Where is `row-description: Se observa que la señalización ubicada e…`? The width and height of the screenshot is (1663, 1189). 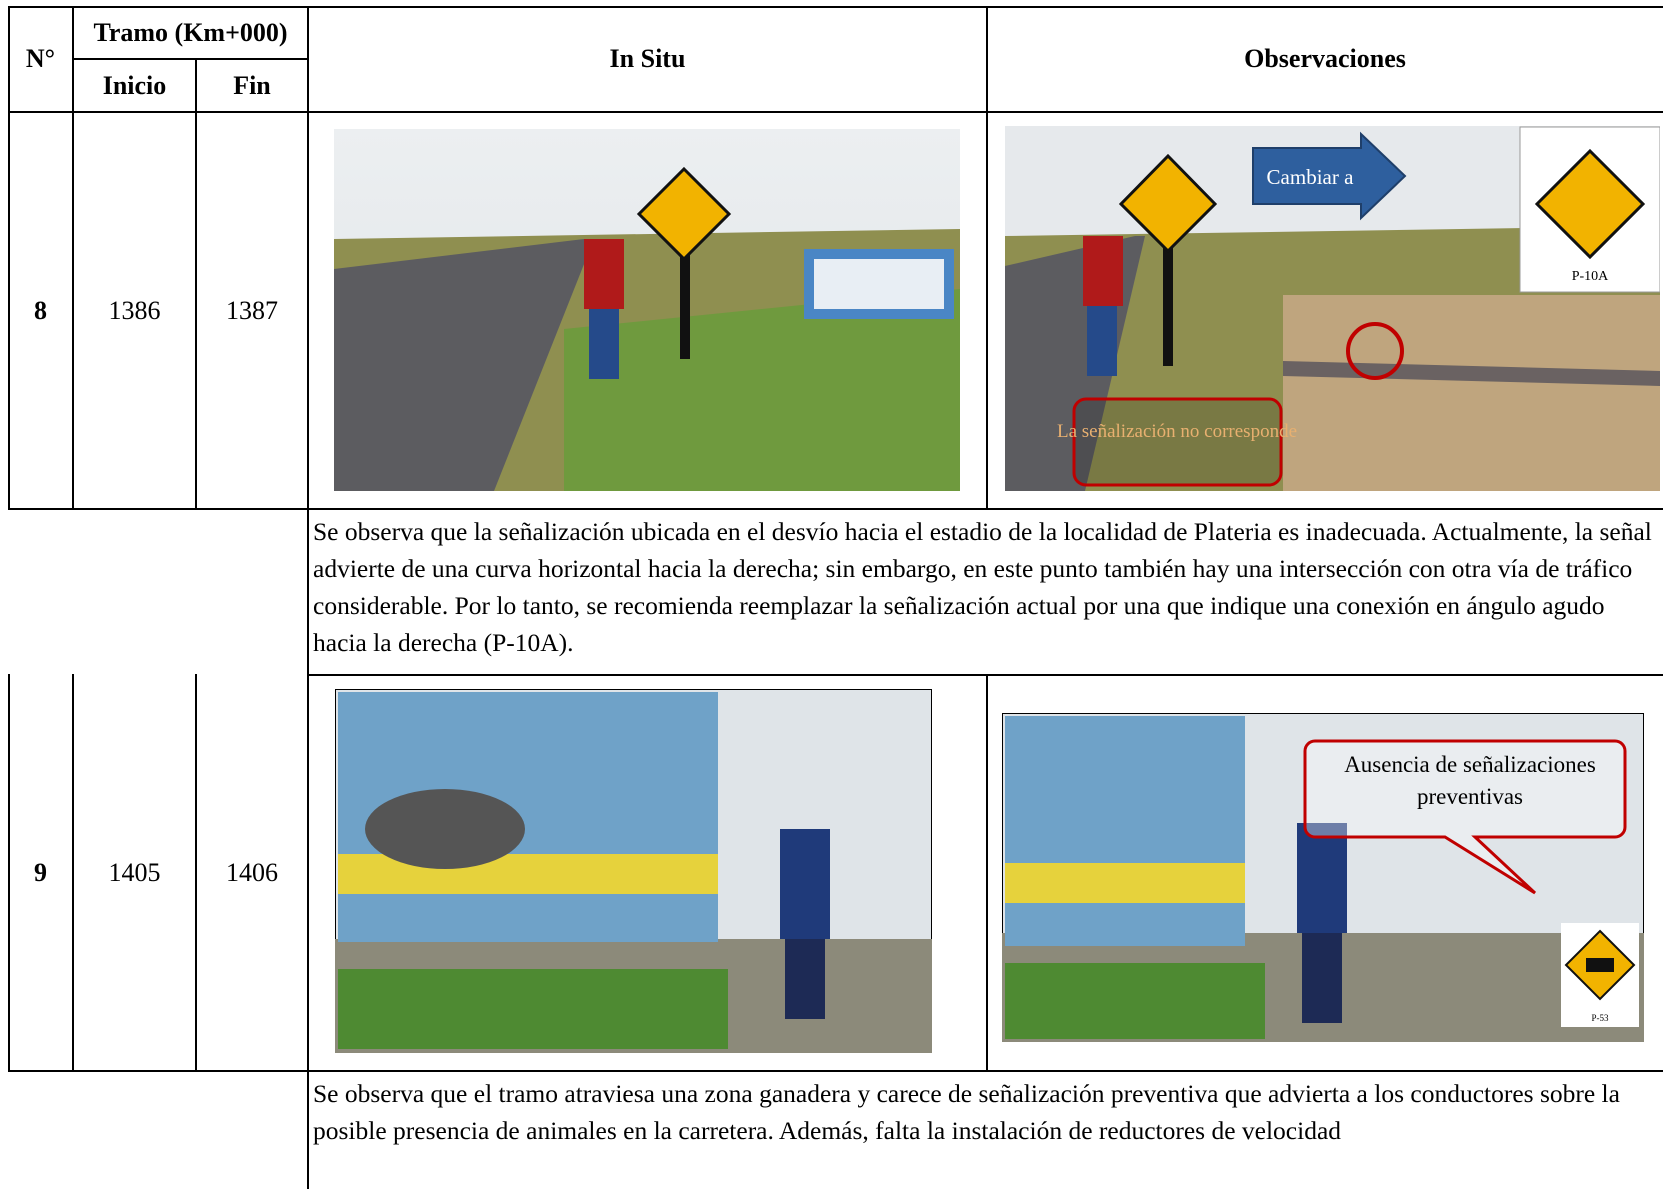 row-description: Se observa que la señalización ubicada e… is located at coordinates (982, 587).